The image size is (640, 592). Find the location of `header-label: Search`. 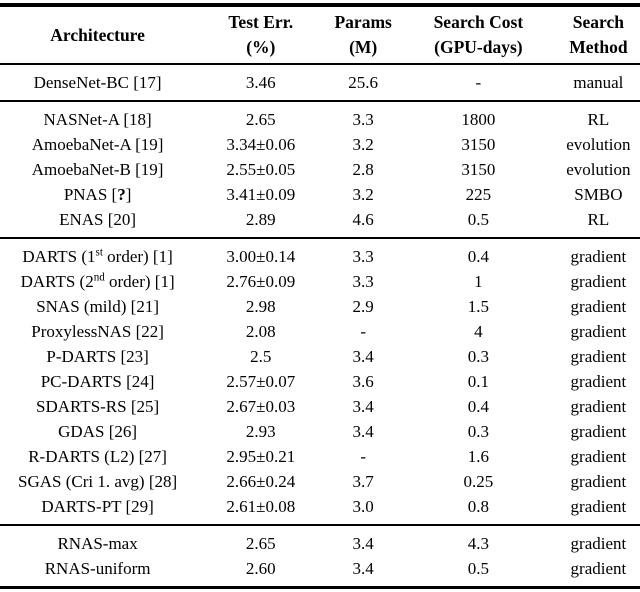

header-label: Search is located at coordinates (598, 22).